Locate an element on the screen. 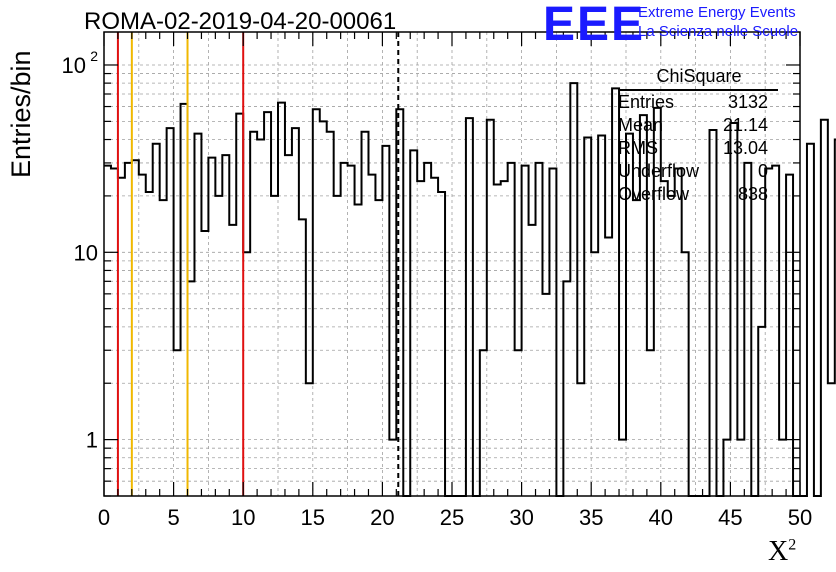 The height and width of the screenshot is (572, 836). y-tick-label: 10 is located at coordinates (86, 252).